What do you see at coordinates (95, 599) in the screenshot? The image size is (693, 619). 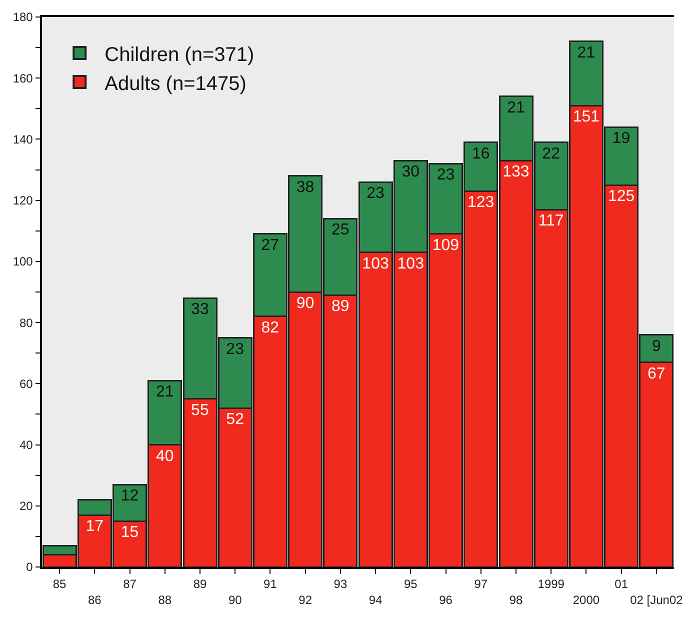 I see `x-tick-label: 86` at bounding box center [95, 599].